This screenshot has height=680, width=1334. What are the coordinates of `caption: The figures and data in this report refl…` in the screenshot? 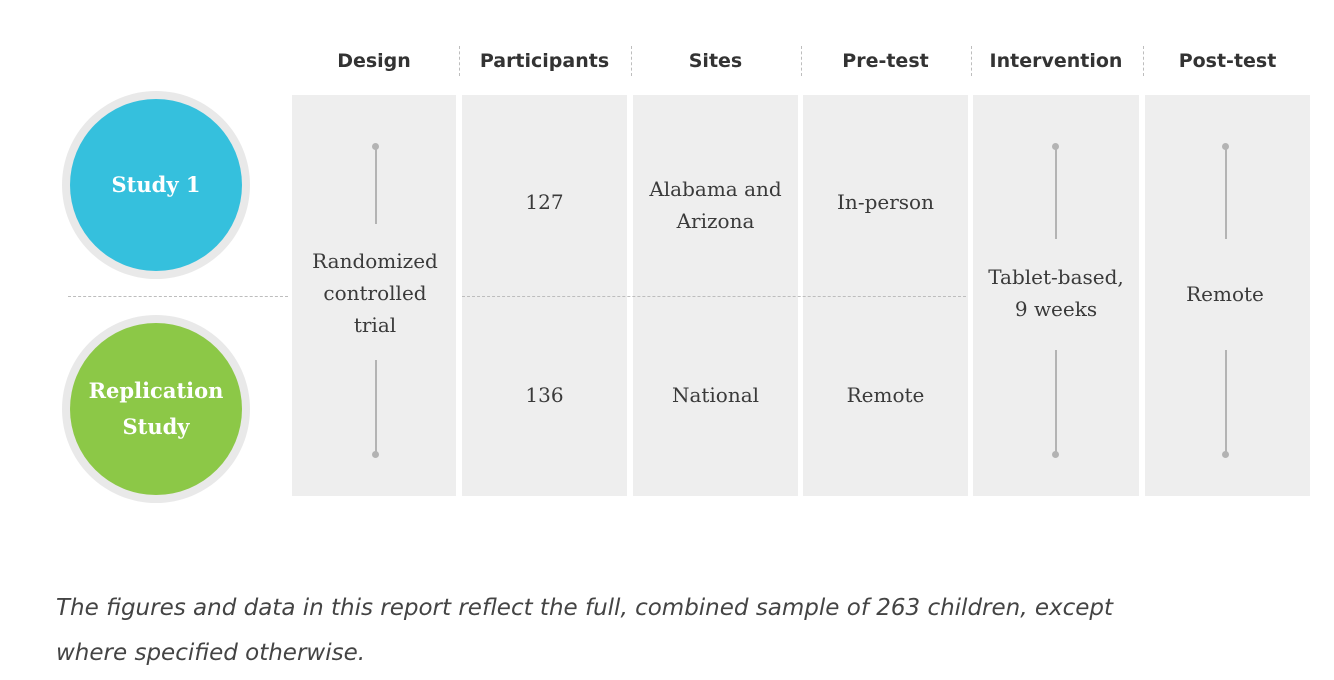 It's located at (585, 630).